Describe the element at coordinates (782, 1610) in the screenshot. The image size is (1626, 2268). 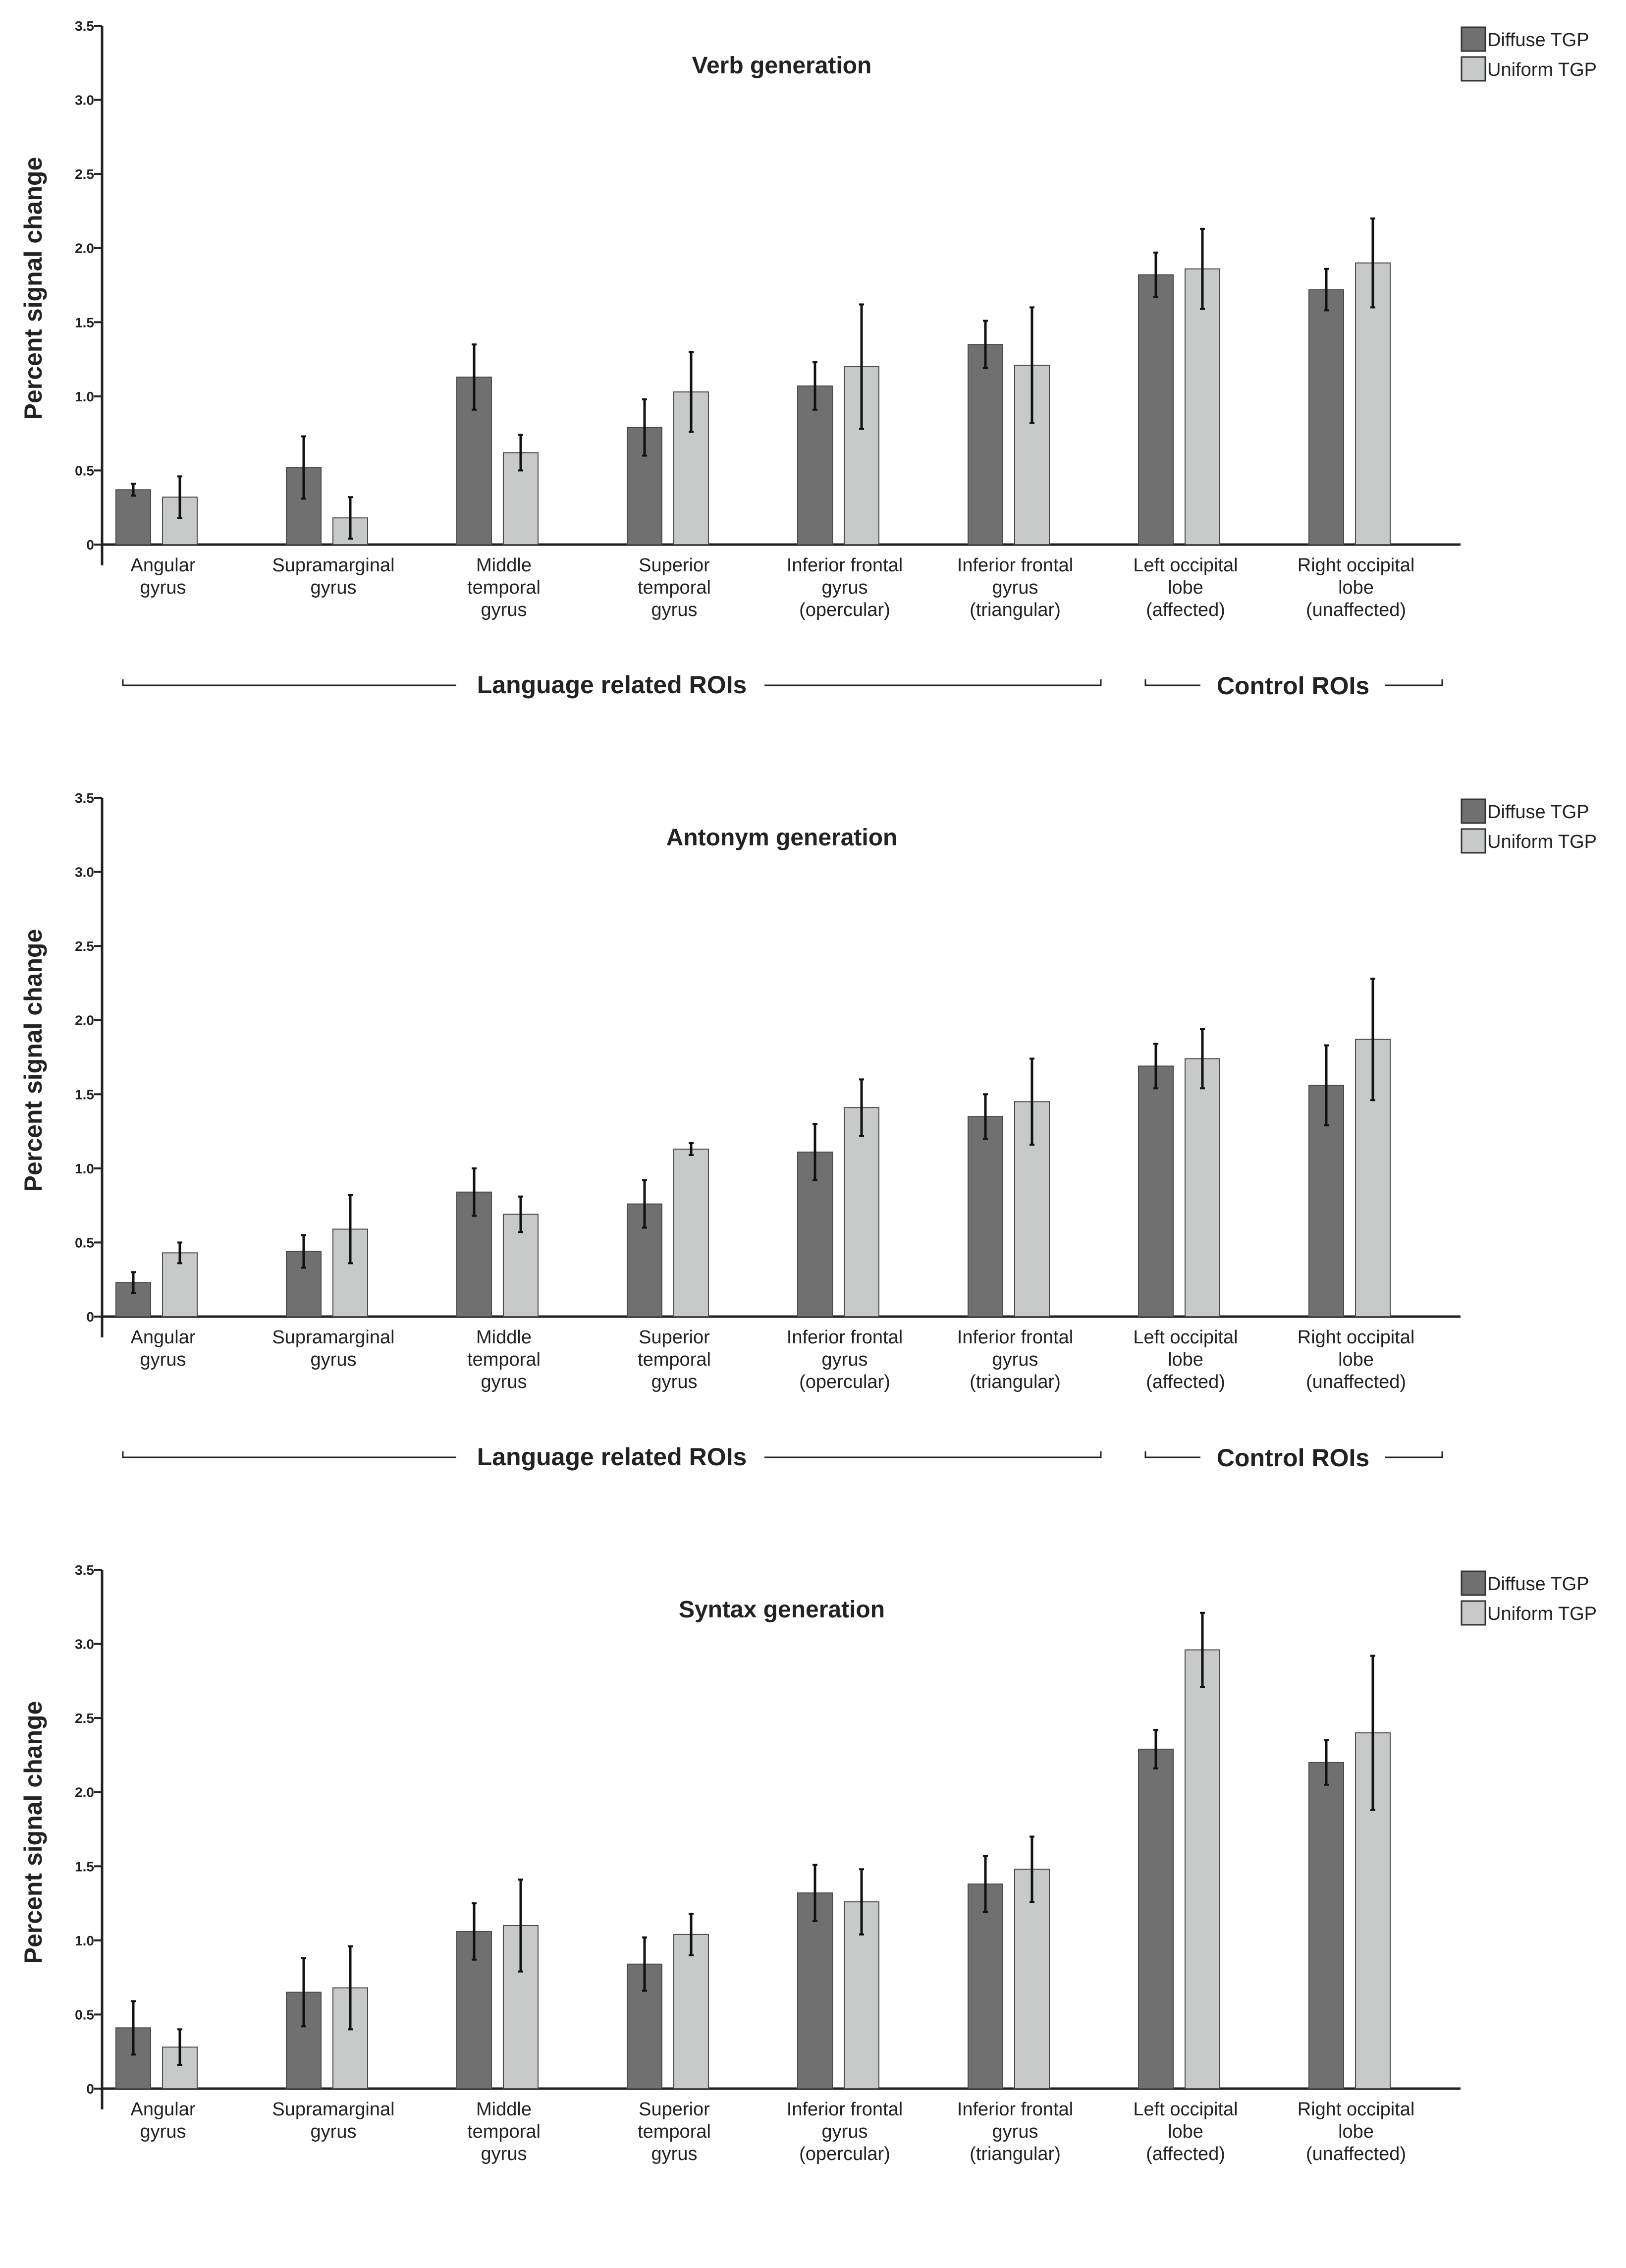
I see `chart-title: Syntax generation` at that location.